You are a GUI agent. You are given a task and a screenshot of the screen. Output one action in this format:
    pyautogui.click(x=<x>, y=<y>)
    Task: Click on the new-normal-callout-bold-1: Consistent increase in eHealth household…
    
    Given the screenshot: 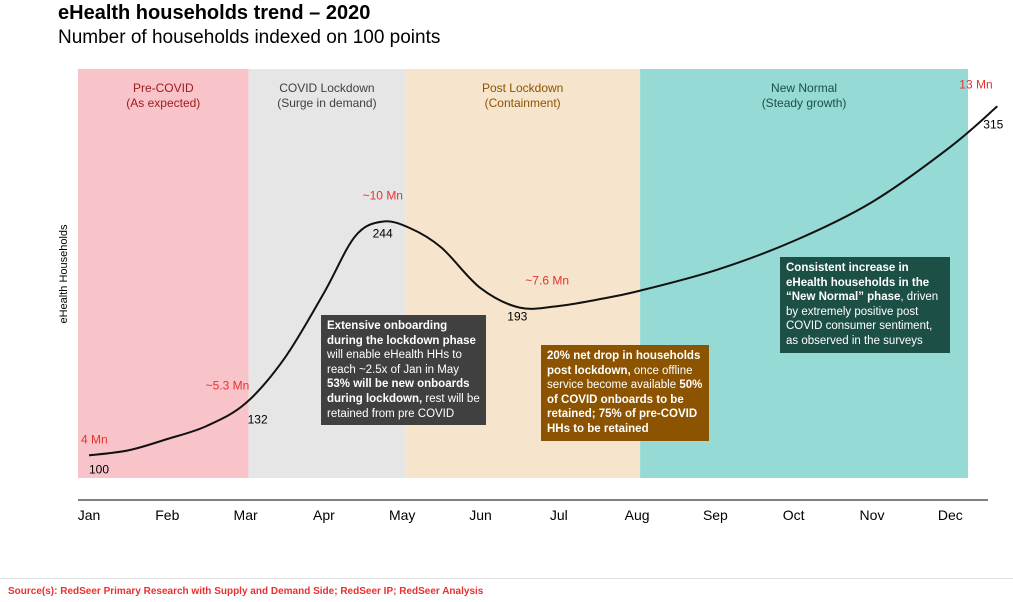 What is the action you would take?
    pyautogui.click(x=858, y=283)
    